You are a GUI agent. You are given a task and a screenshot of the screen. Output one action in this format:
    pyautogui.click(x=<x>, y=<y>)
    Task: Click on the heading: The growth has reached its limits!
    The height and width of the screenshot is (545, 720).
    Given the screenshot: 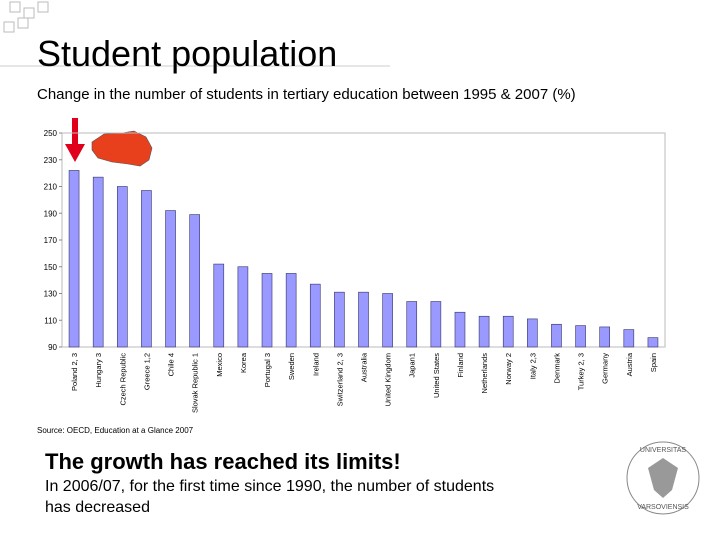 What is the action you would take?
    pyautogui.click(x=223, y=461)
    